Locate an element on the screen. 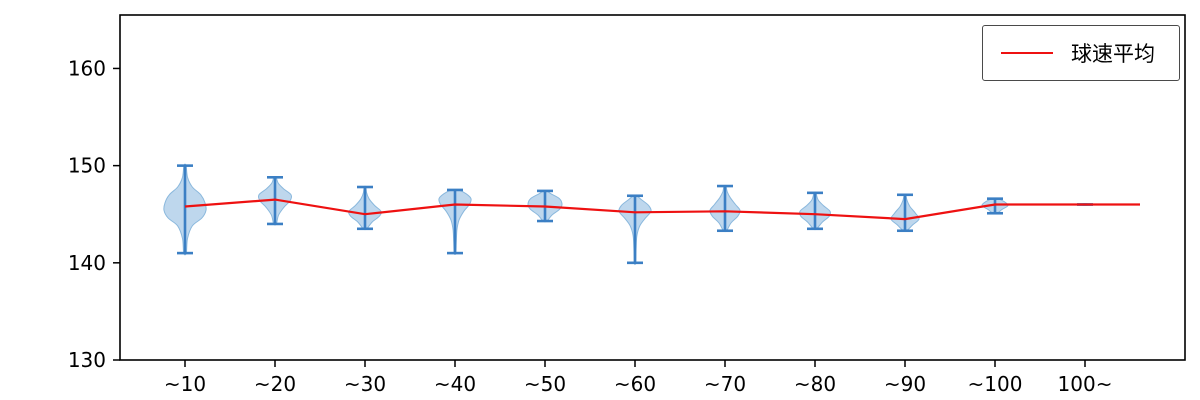 The image size is (1200, 400). mean-line is located at coordinates (662, 209).